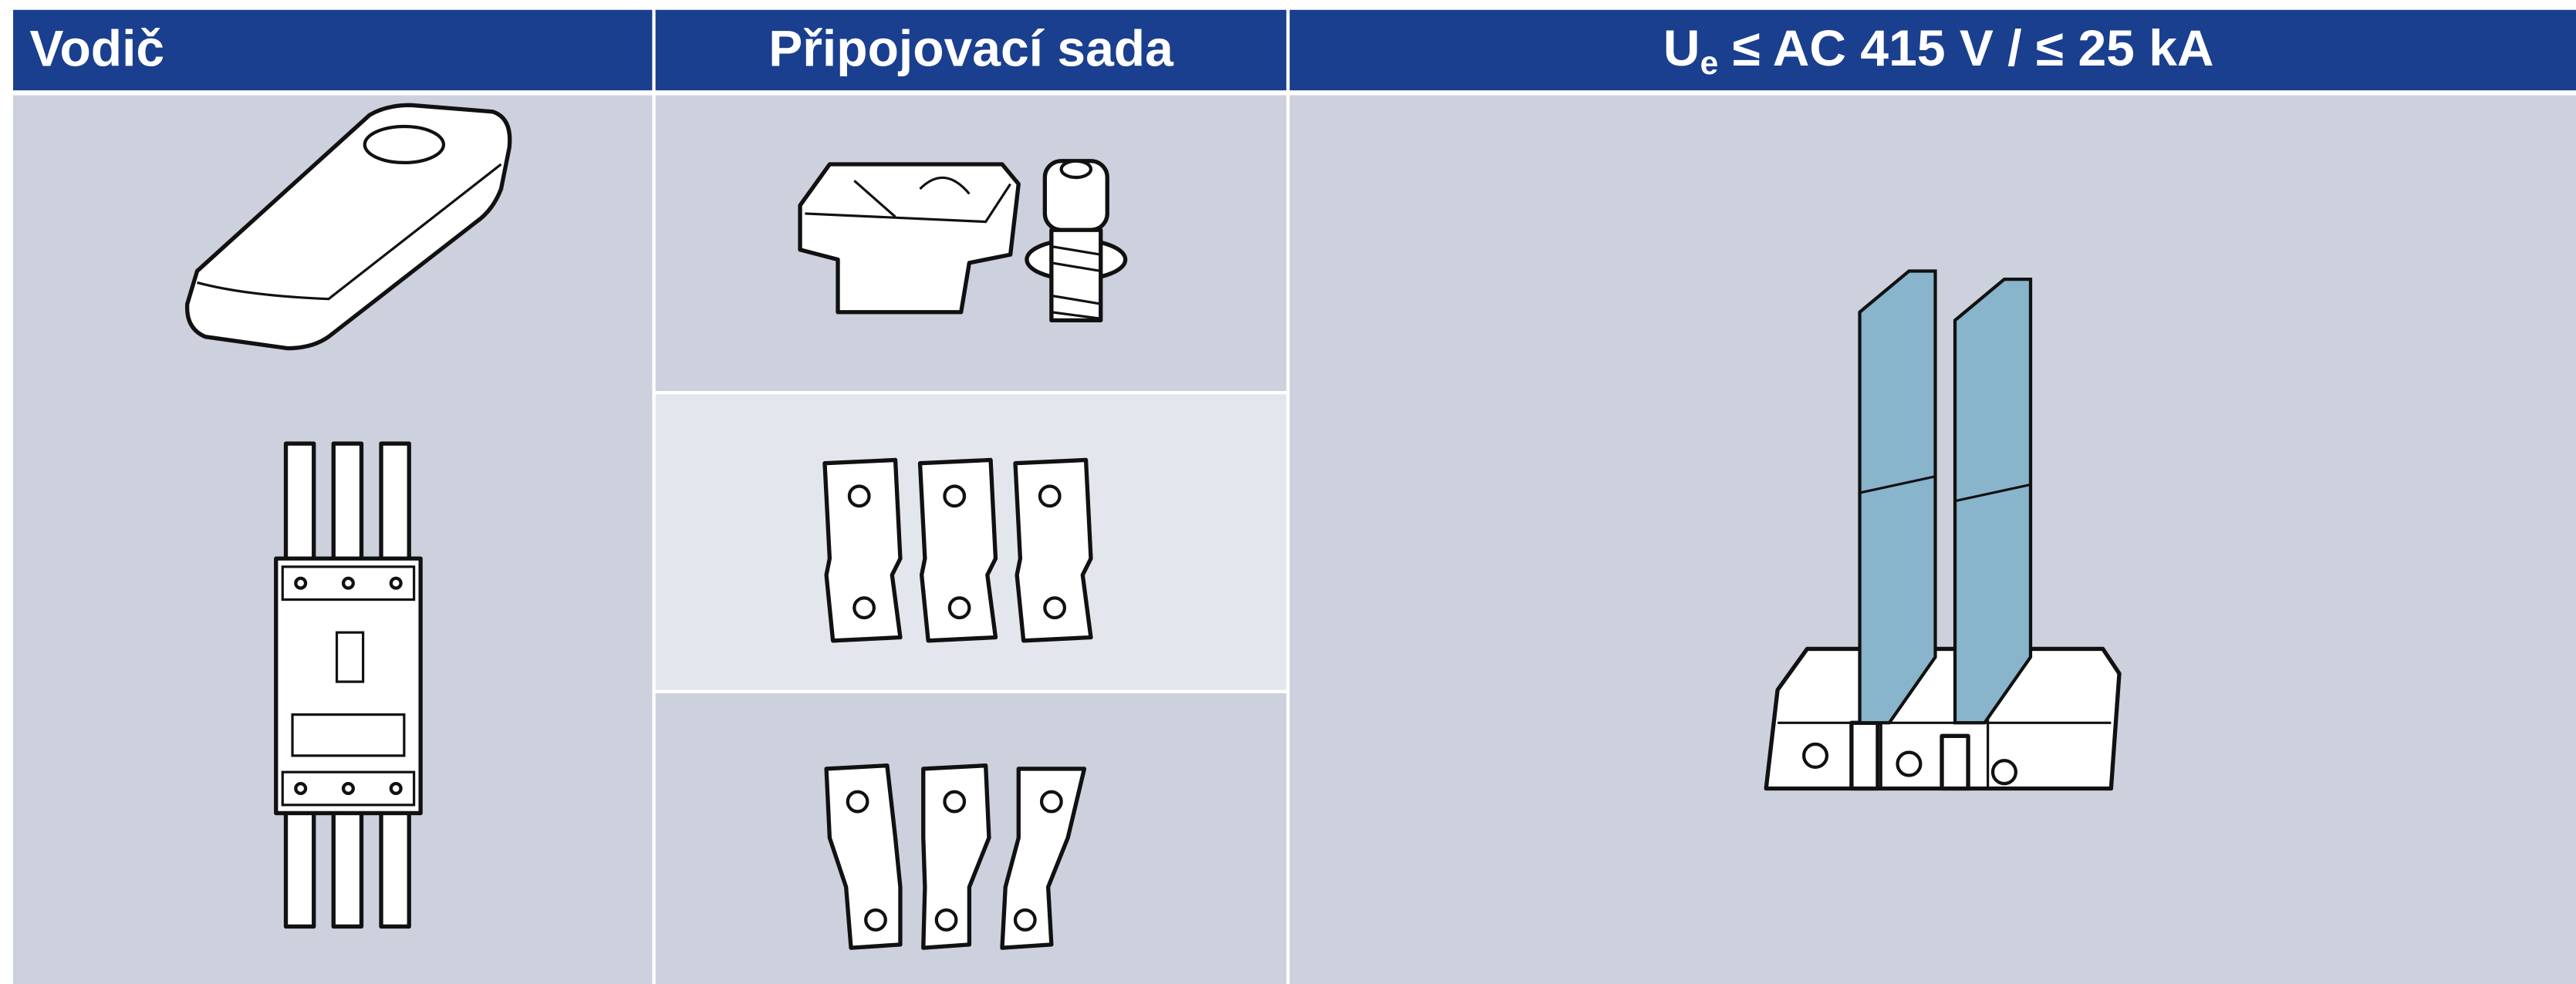 This screenshot has height=984, width=2576. I want to click on straight-lugs-illustration, so click(957, 550).